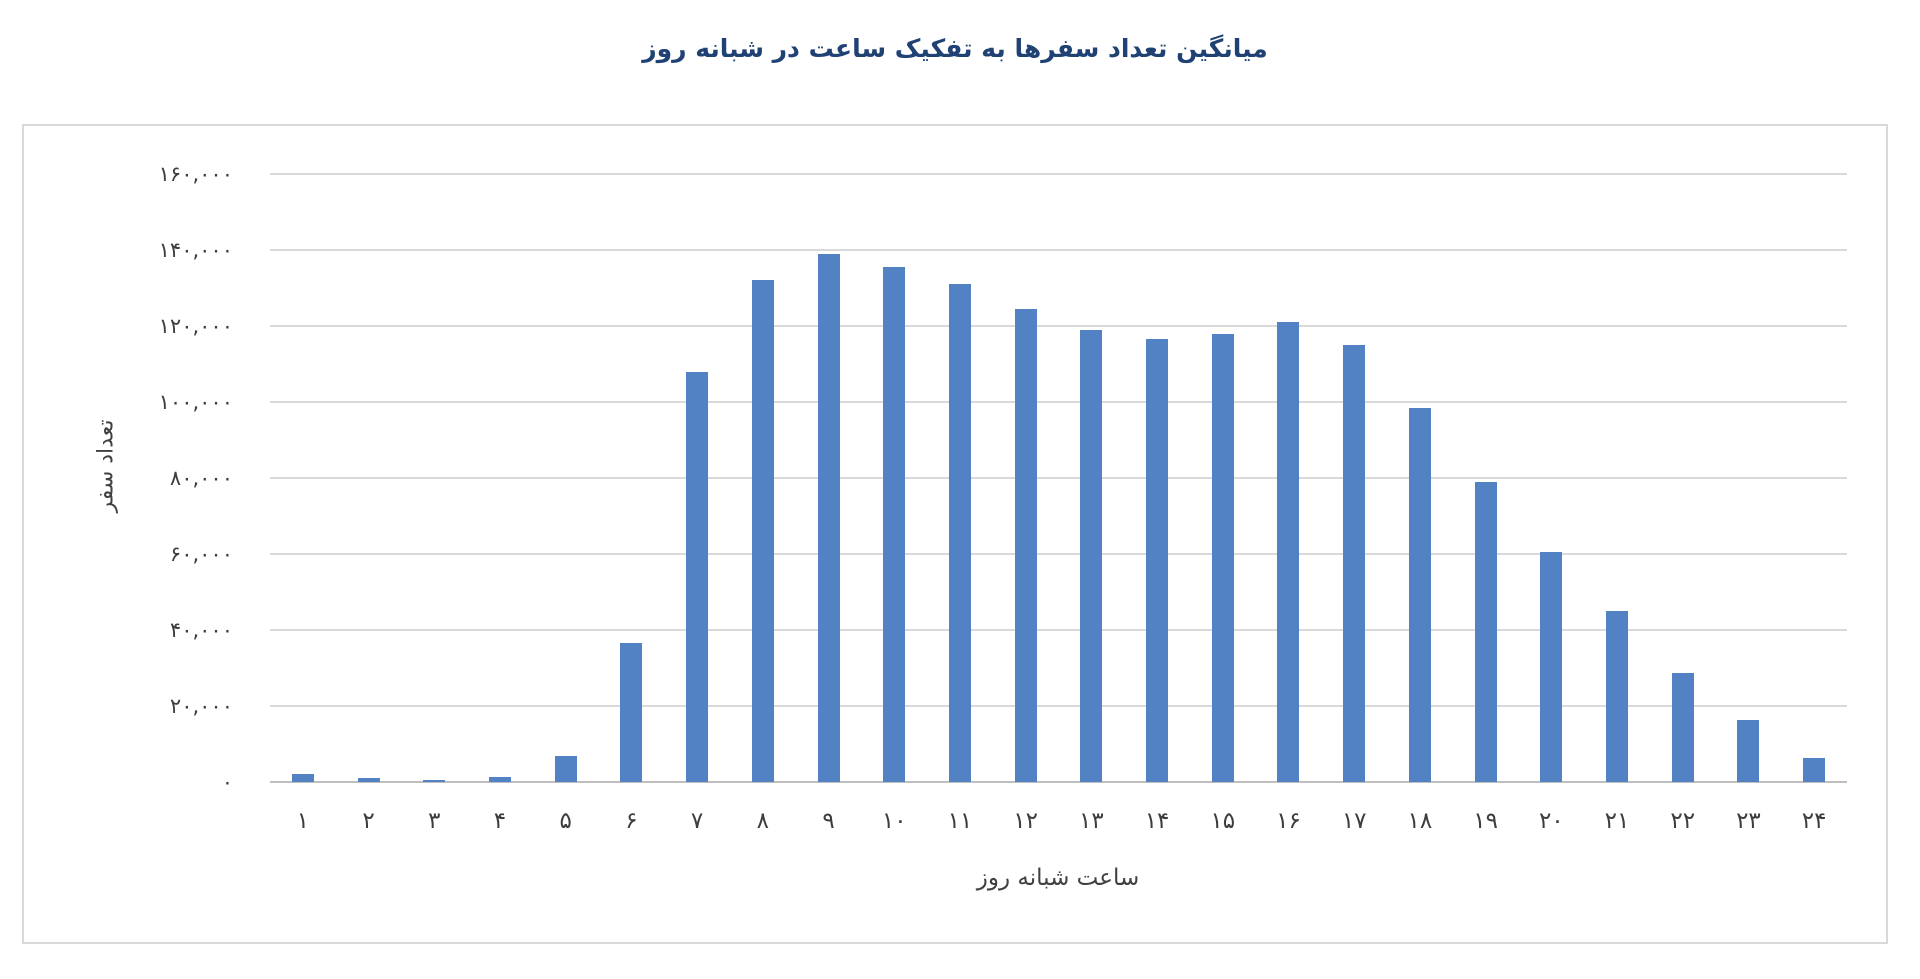 The width and height of the screenshot is (1920, 979). Describe the element at coordinates (1157, 821) in the screenshot. I see `x-tick-label-14: ۱۴` at that location.